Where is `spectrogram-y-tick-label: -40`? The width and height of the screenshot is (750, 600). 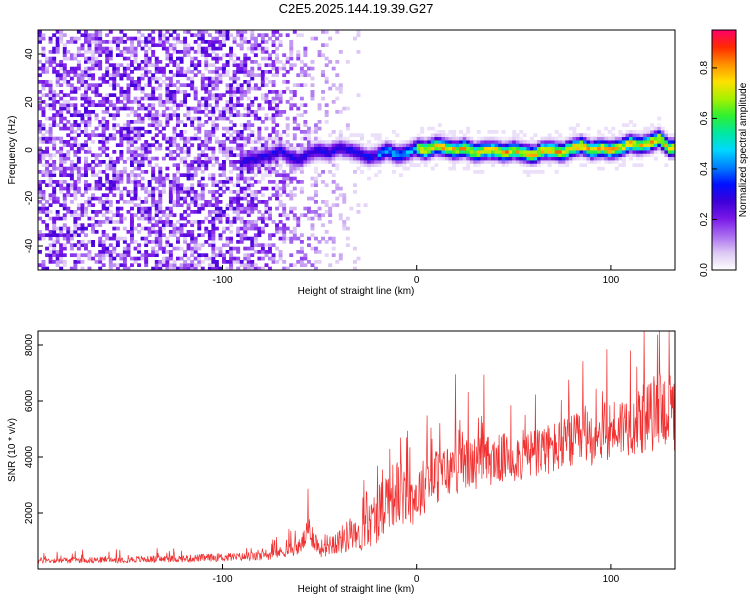 spectrogram-y-tick-label: -40 is located at coordinates (29, 245).